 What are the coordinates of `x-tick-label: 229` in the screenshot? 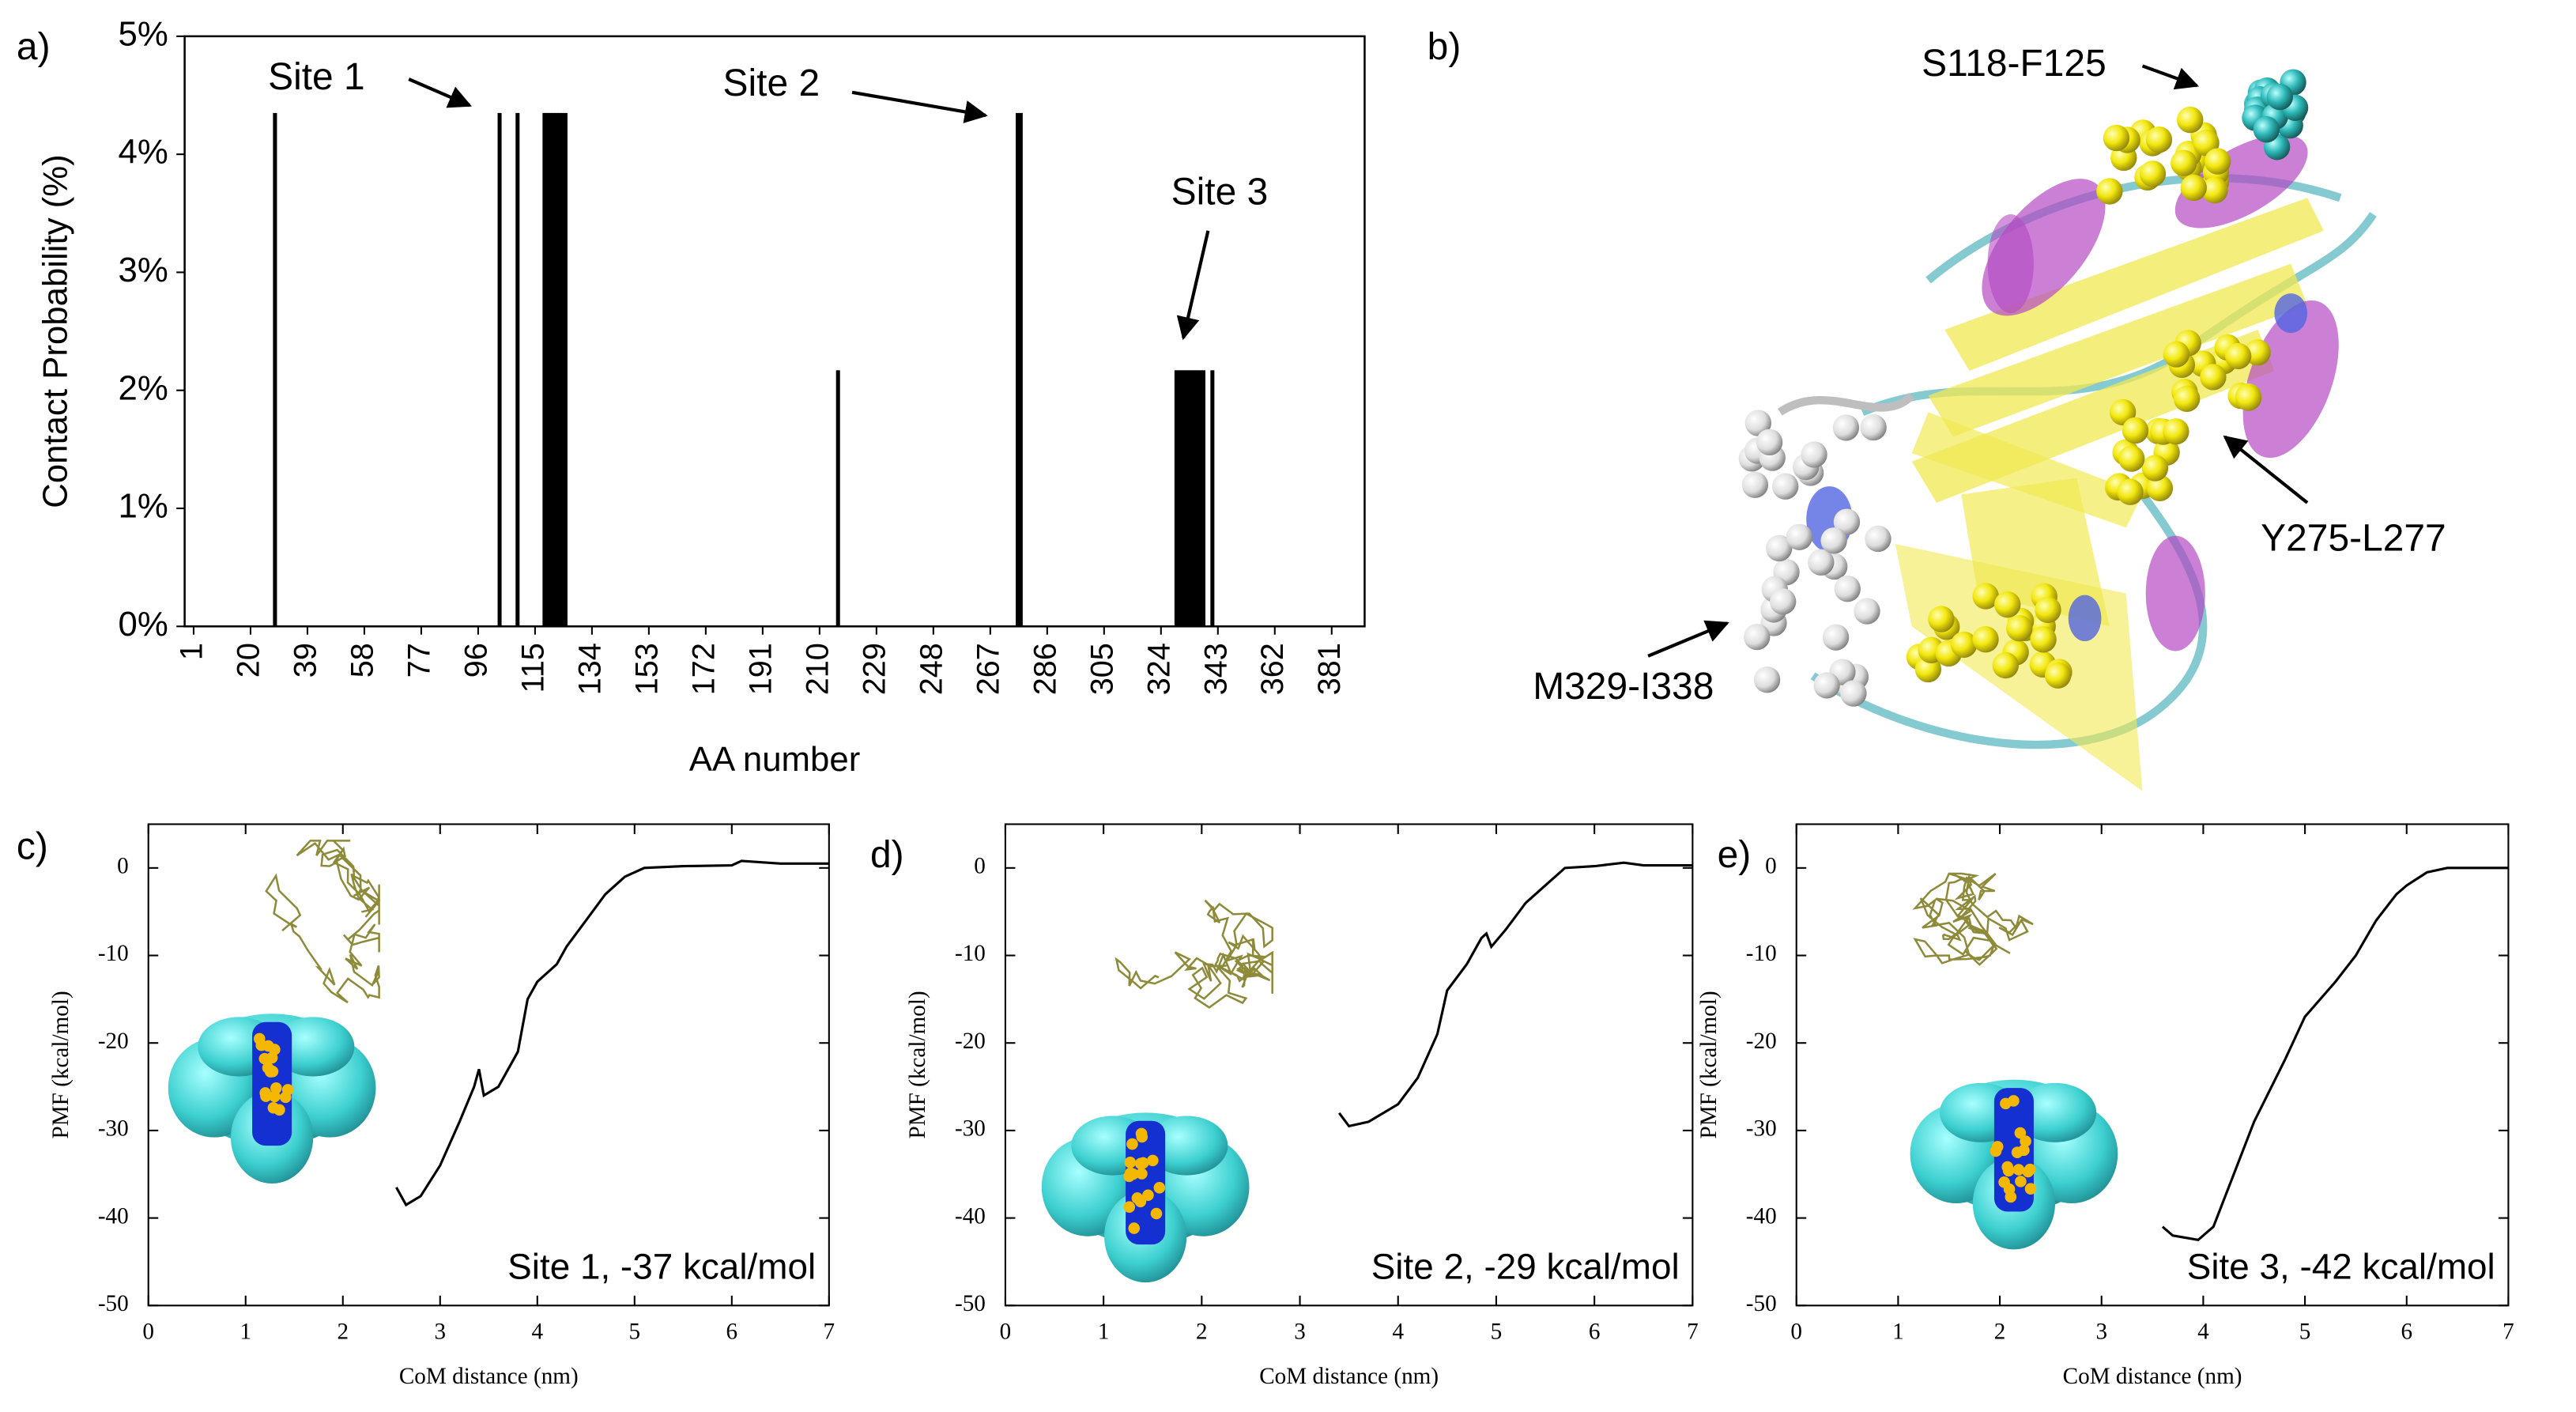 It's located at (874, 669).